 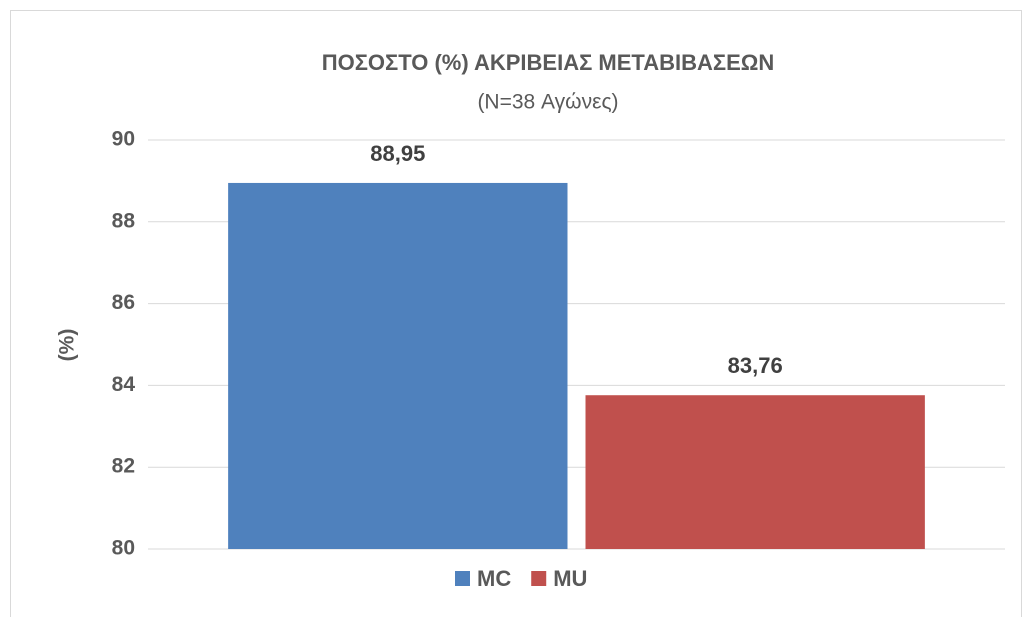 What do you see at coordinates (397, 153) in the screenshot?
I see `data-label: 88,95` at bounding box center [397, 153].